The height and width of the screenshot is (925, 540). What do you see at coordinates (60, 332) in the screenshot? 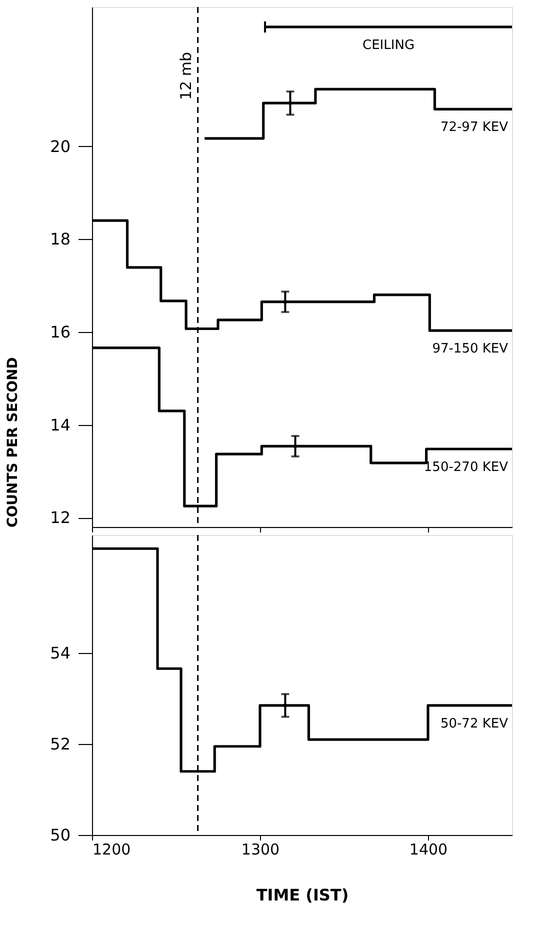
I see `y-tick-label: 16` at bounding box center [60, 332].